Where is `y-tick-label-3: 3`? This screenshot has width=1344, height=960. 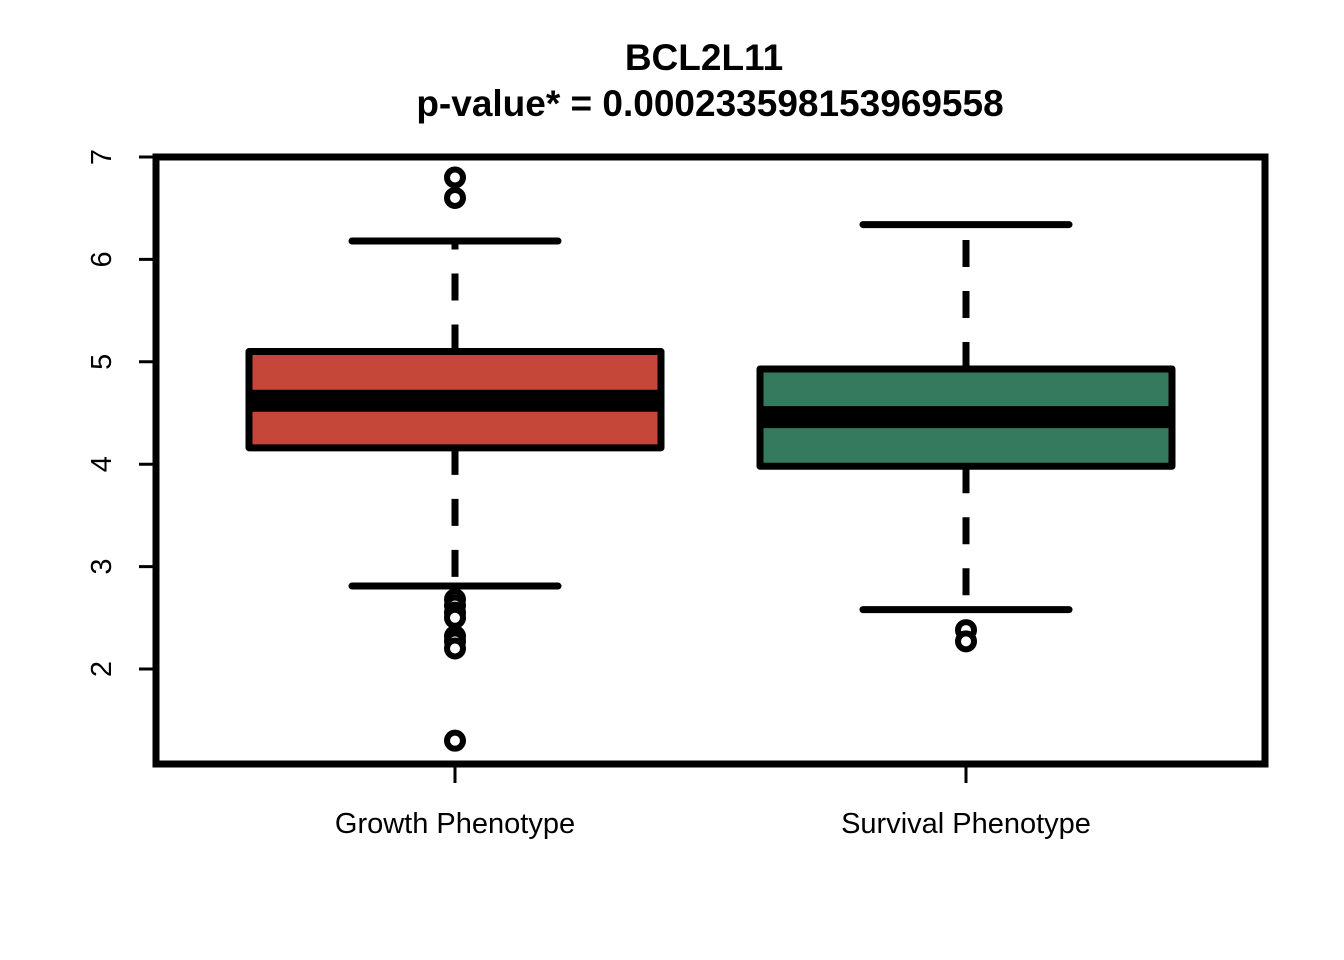
y-tick-label-3: 3 is located at coordinates (102, 567).